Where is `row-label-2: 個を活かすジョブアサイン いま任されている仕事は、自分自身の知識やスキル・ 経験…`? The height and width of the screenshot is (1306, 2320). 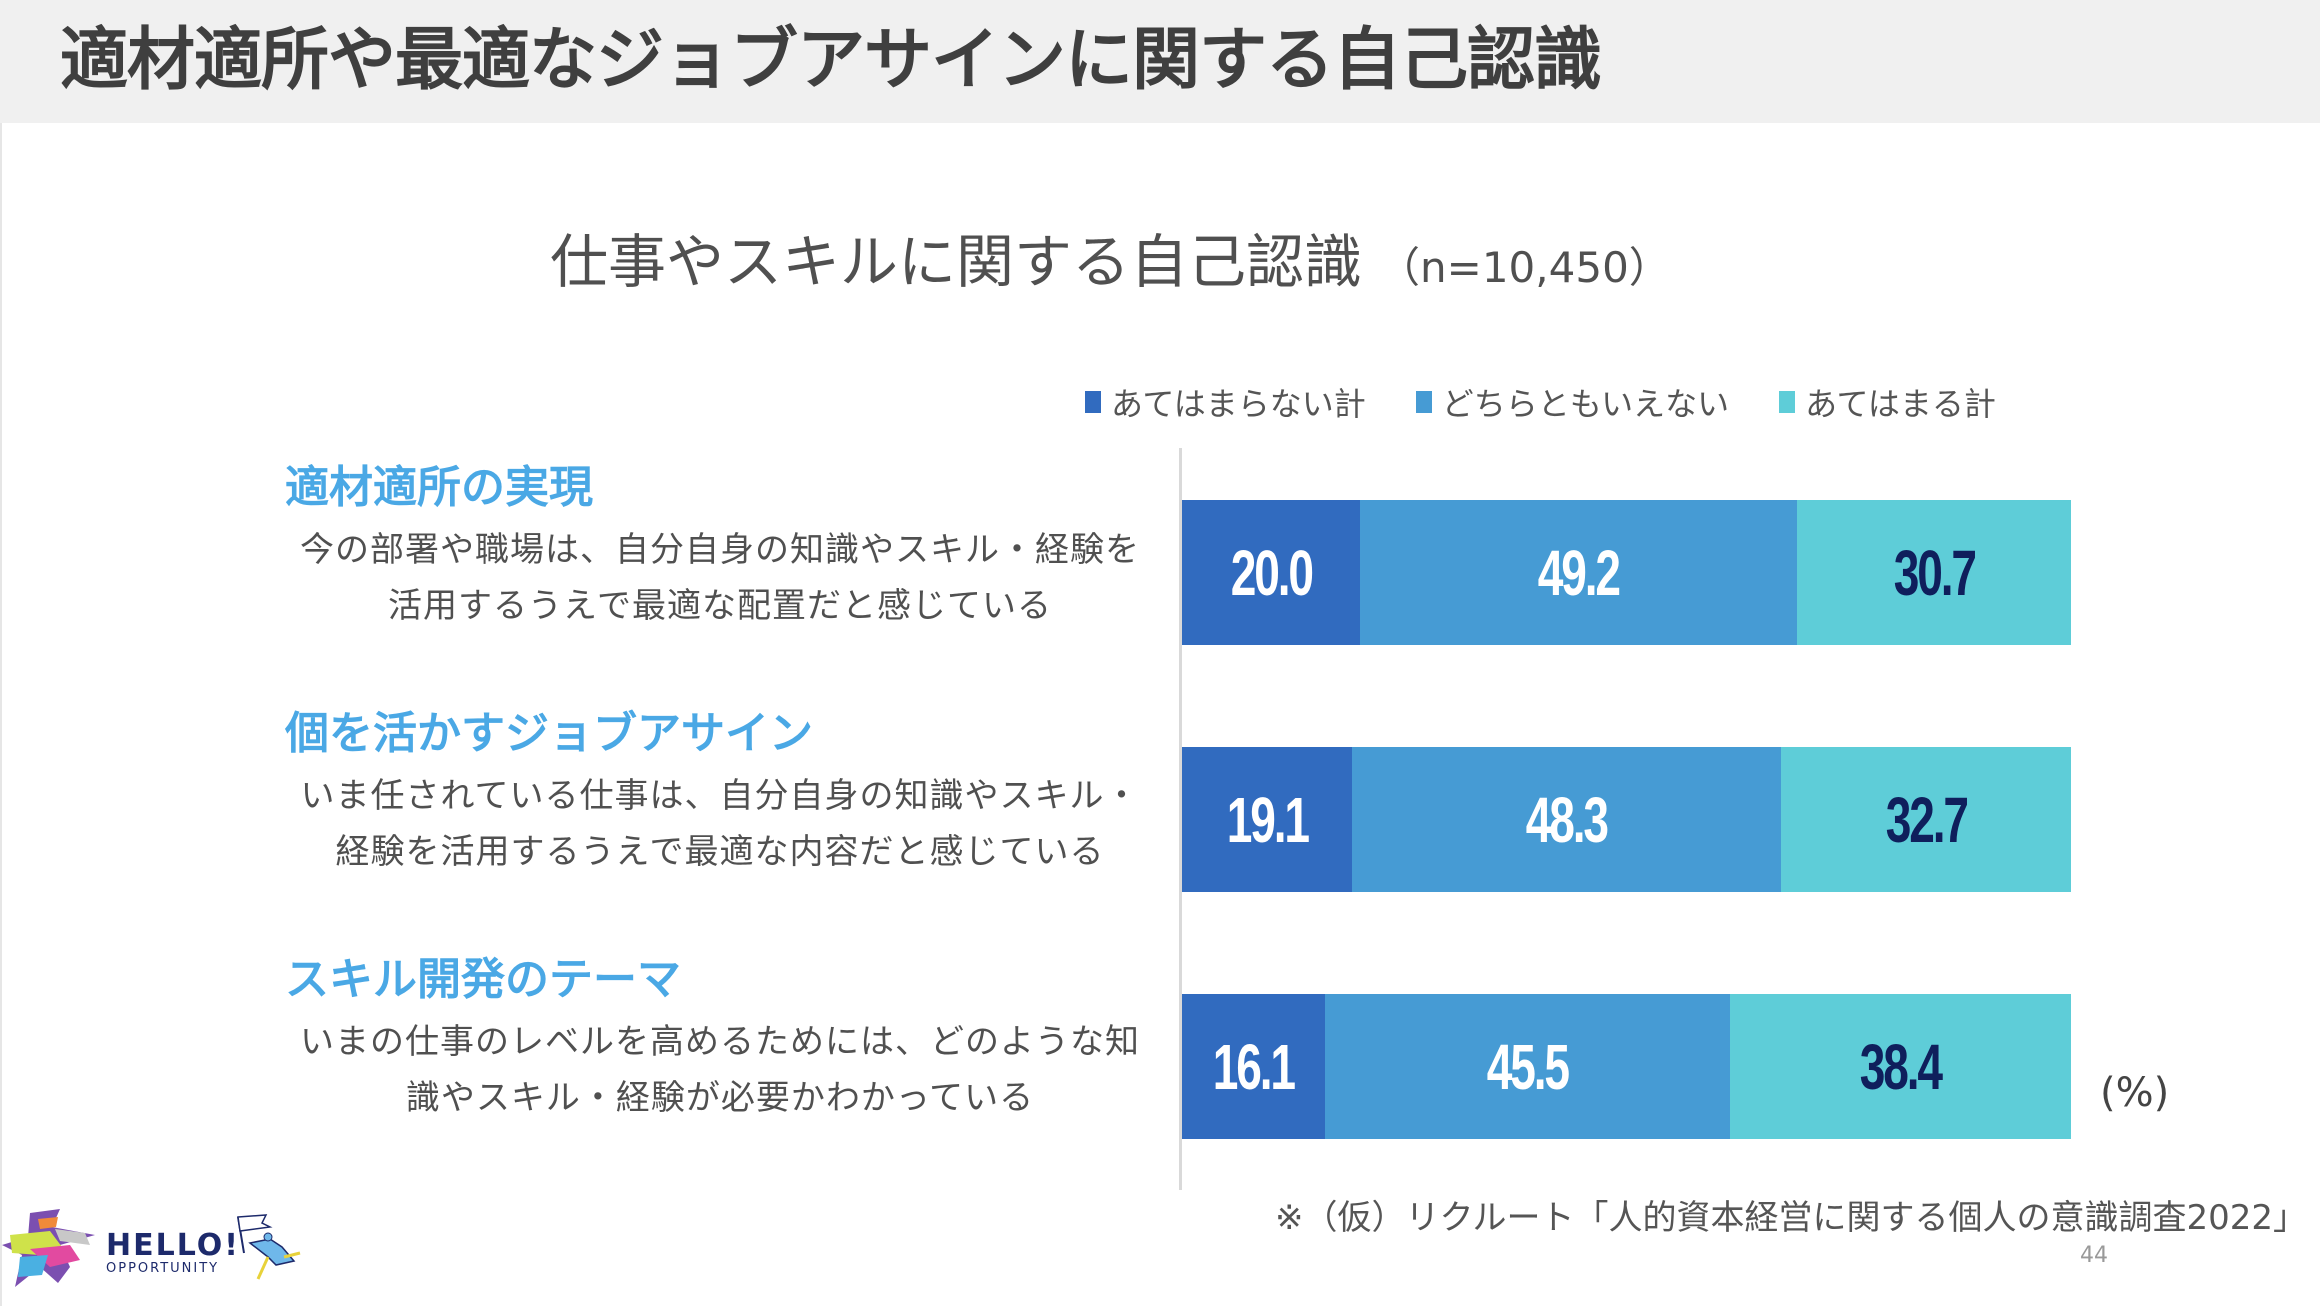
row-label-2: 個を活かすジョブアサイン いま任されている仕事は、自分自身の知識やスキル・ 経験… is located at coordinates (730, 793).